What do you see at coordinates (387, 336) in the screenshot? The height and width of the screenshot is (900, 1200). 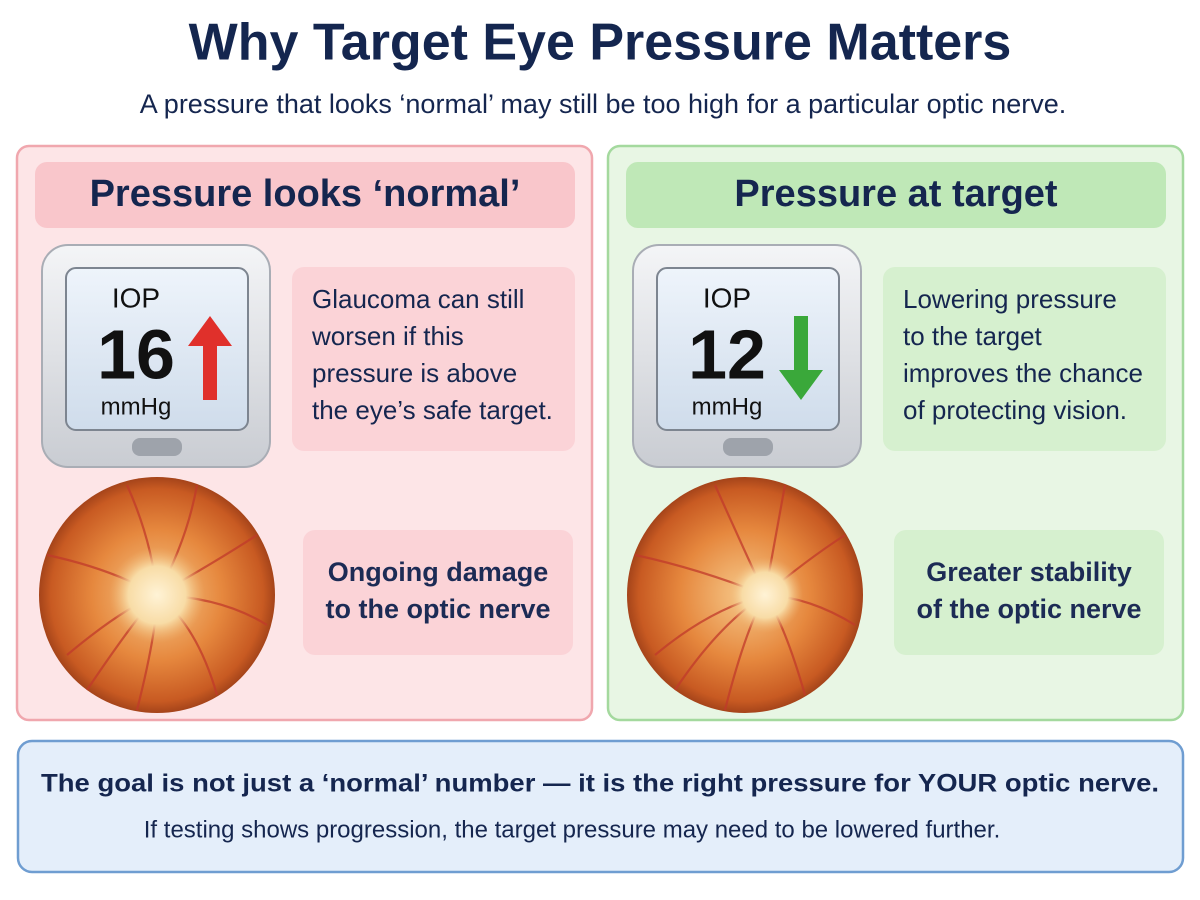 I see `note-line: worsen if this` at bounding box center [387, 336].